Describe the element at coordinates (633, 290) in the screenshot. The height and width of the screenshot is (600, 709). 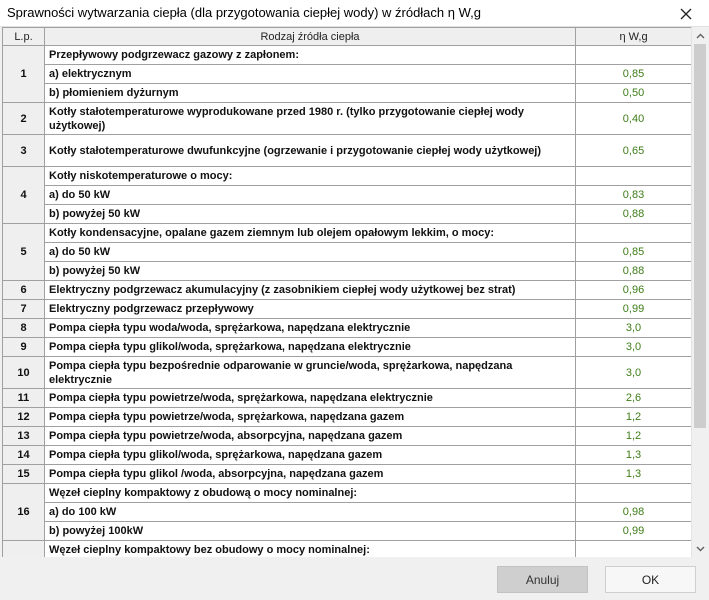
I see `efficiency-value-cell: 0,96` at that location.